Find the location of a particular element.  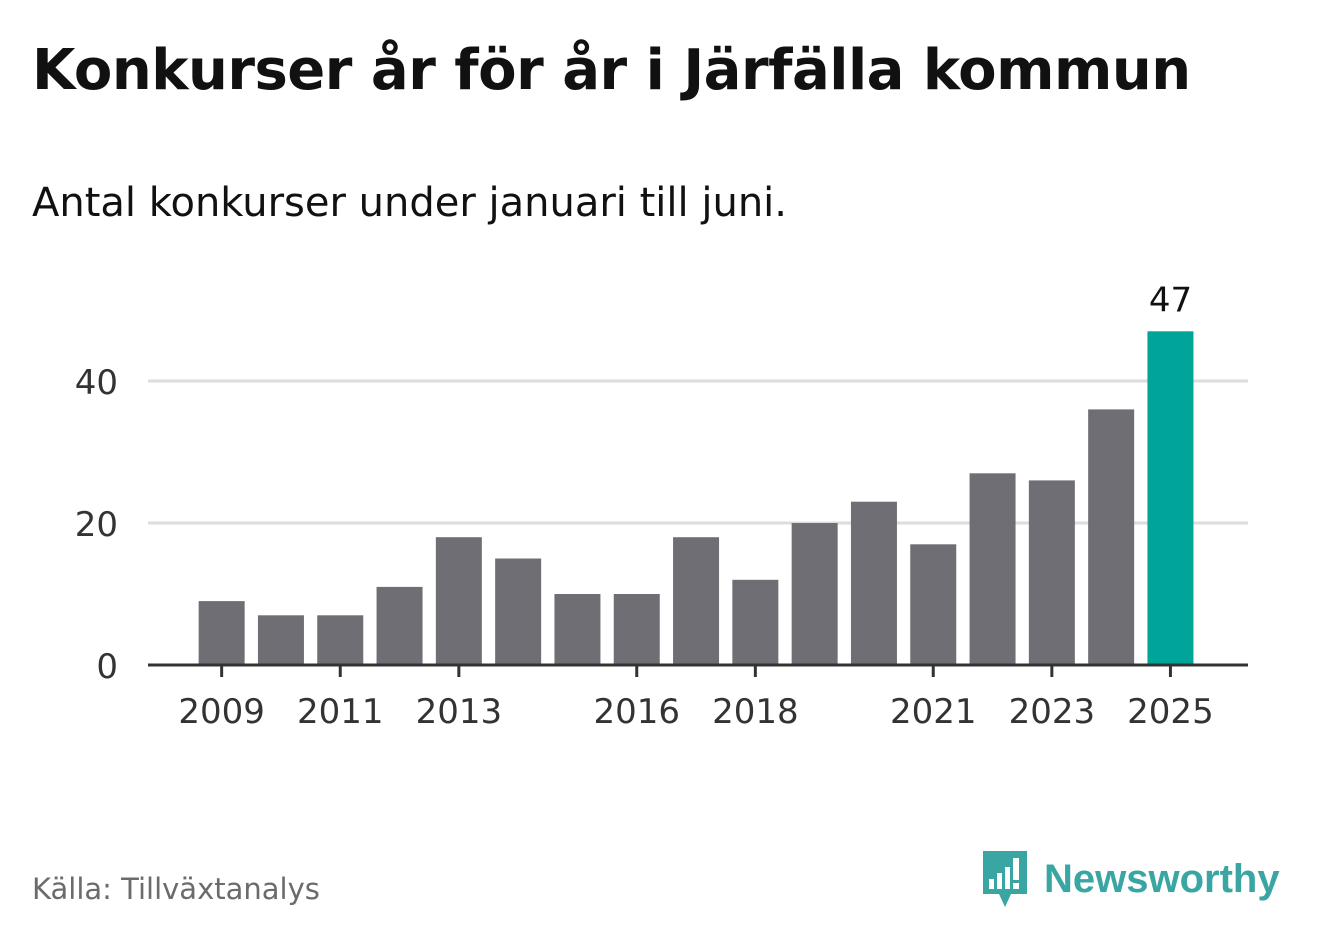

x-tick-label: 2013 is located at coordinates (459, 712).